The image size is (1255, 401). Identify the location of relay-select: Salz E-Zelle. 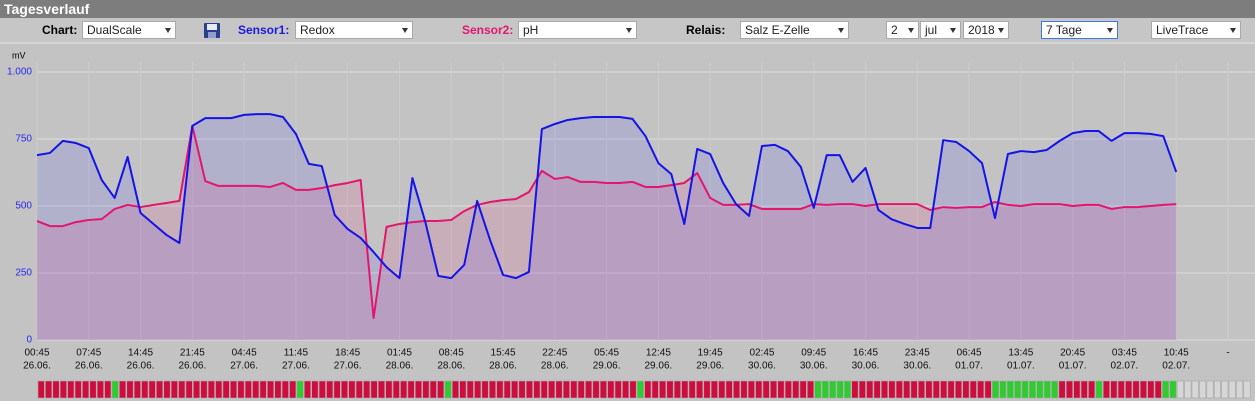
(794, 30).